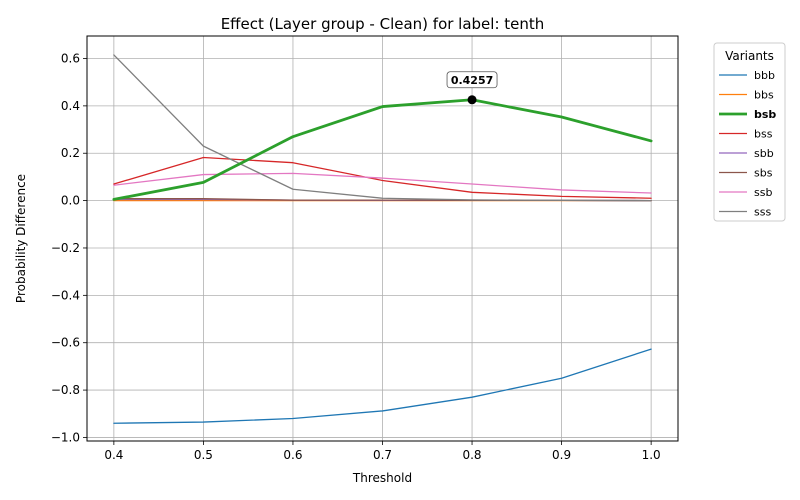  I want to click on x-axis-title: Threshold, so click(382, 478).